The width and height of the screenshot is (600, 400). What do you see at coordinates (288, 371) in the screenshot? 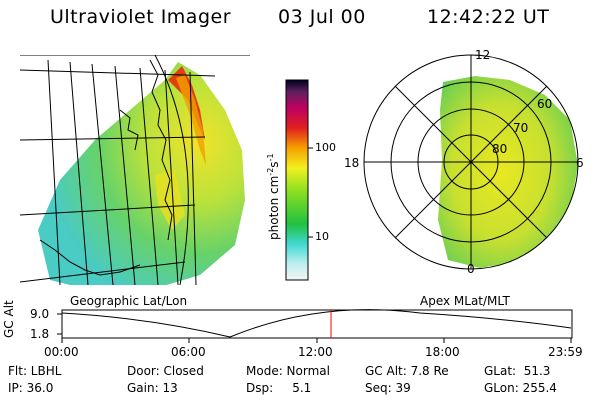
I see `info-mode: Mode: Normal` at bounding box center [288, 371].